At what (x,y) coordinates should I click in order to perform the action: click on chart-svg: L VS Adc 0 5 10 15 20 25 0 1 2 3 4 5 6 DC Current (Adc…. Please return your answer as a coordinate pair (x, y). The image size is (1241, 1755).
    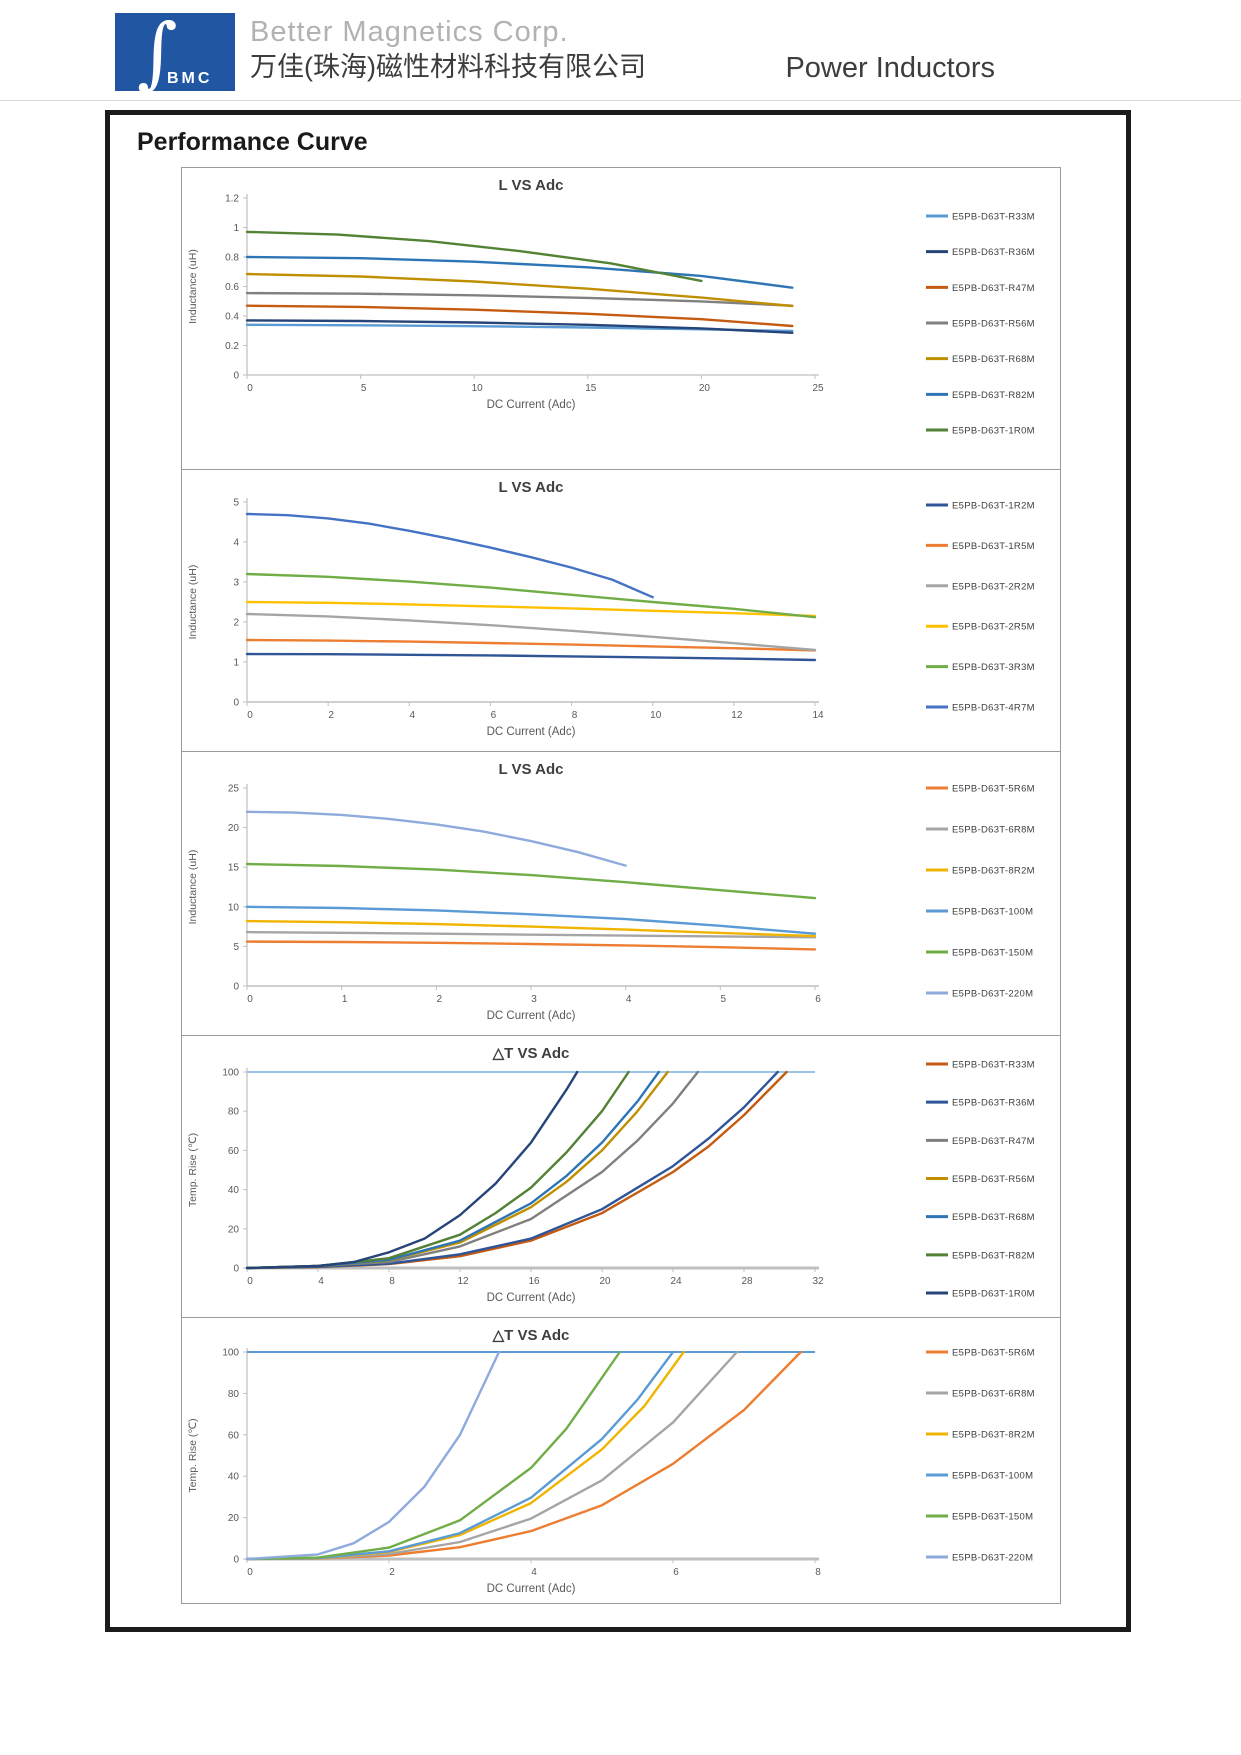
    Looking at the image, I should click on (611, 891).